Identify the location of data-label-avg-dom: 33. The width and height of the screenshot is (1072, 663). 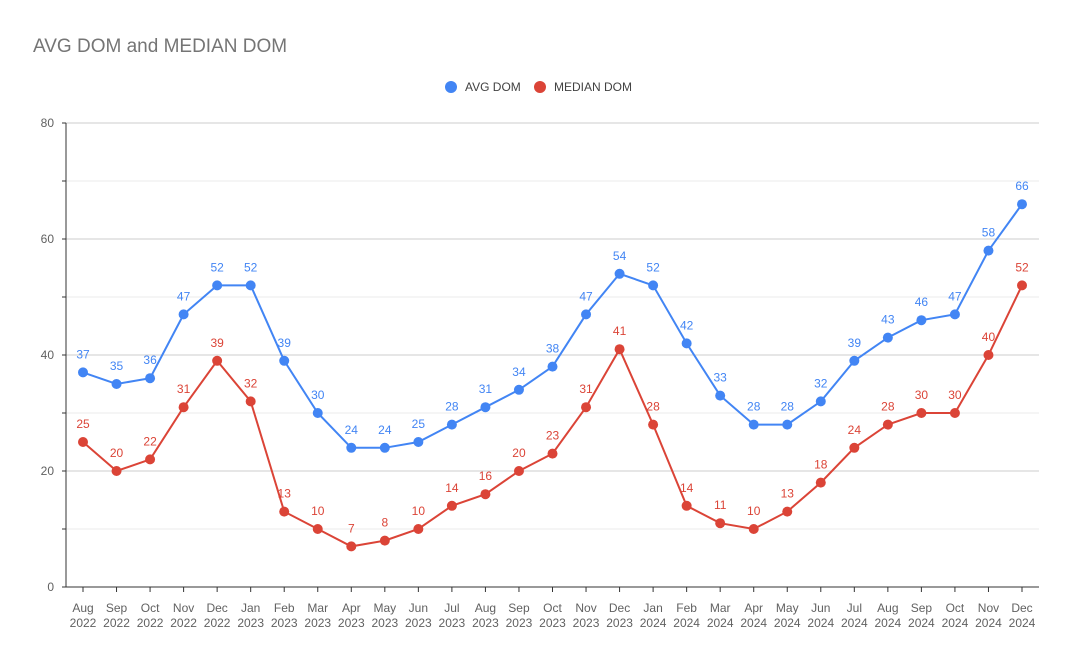
(720, 378).